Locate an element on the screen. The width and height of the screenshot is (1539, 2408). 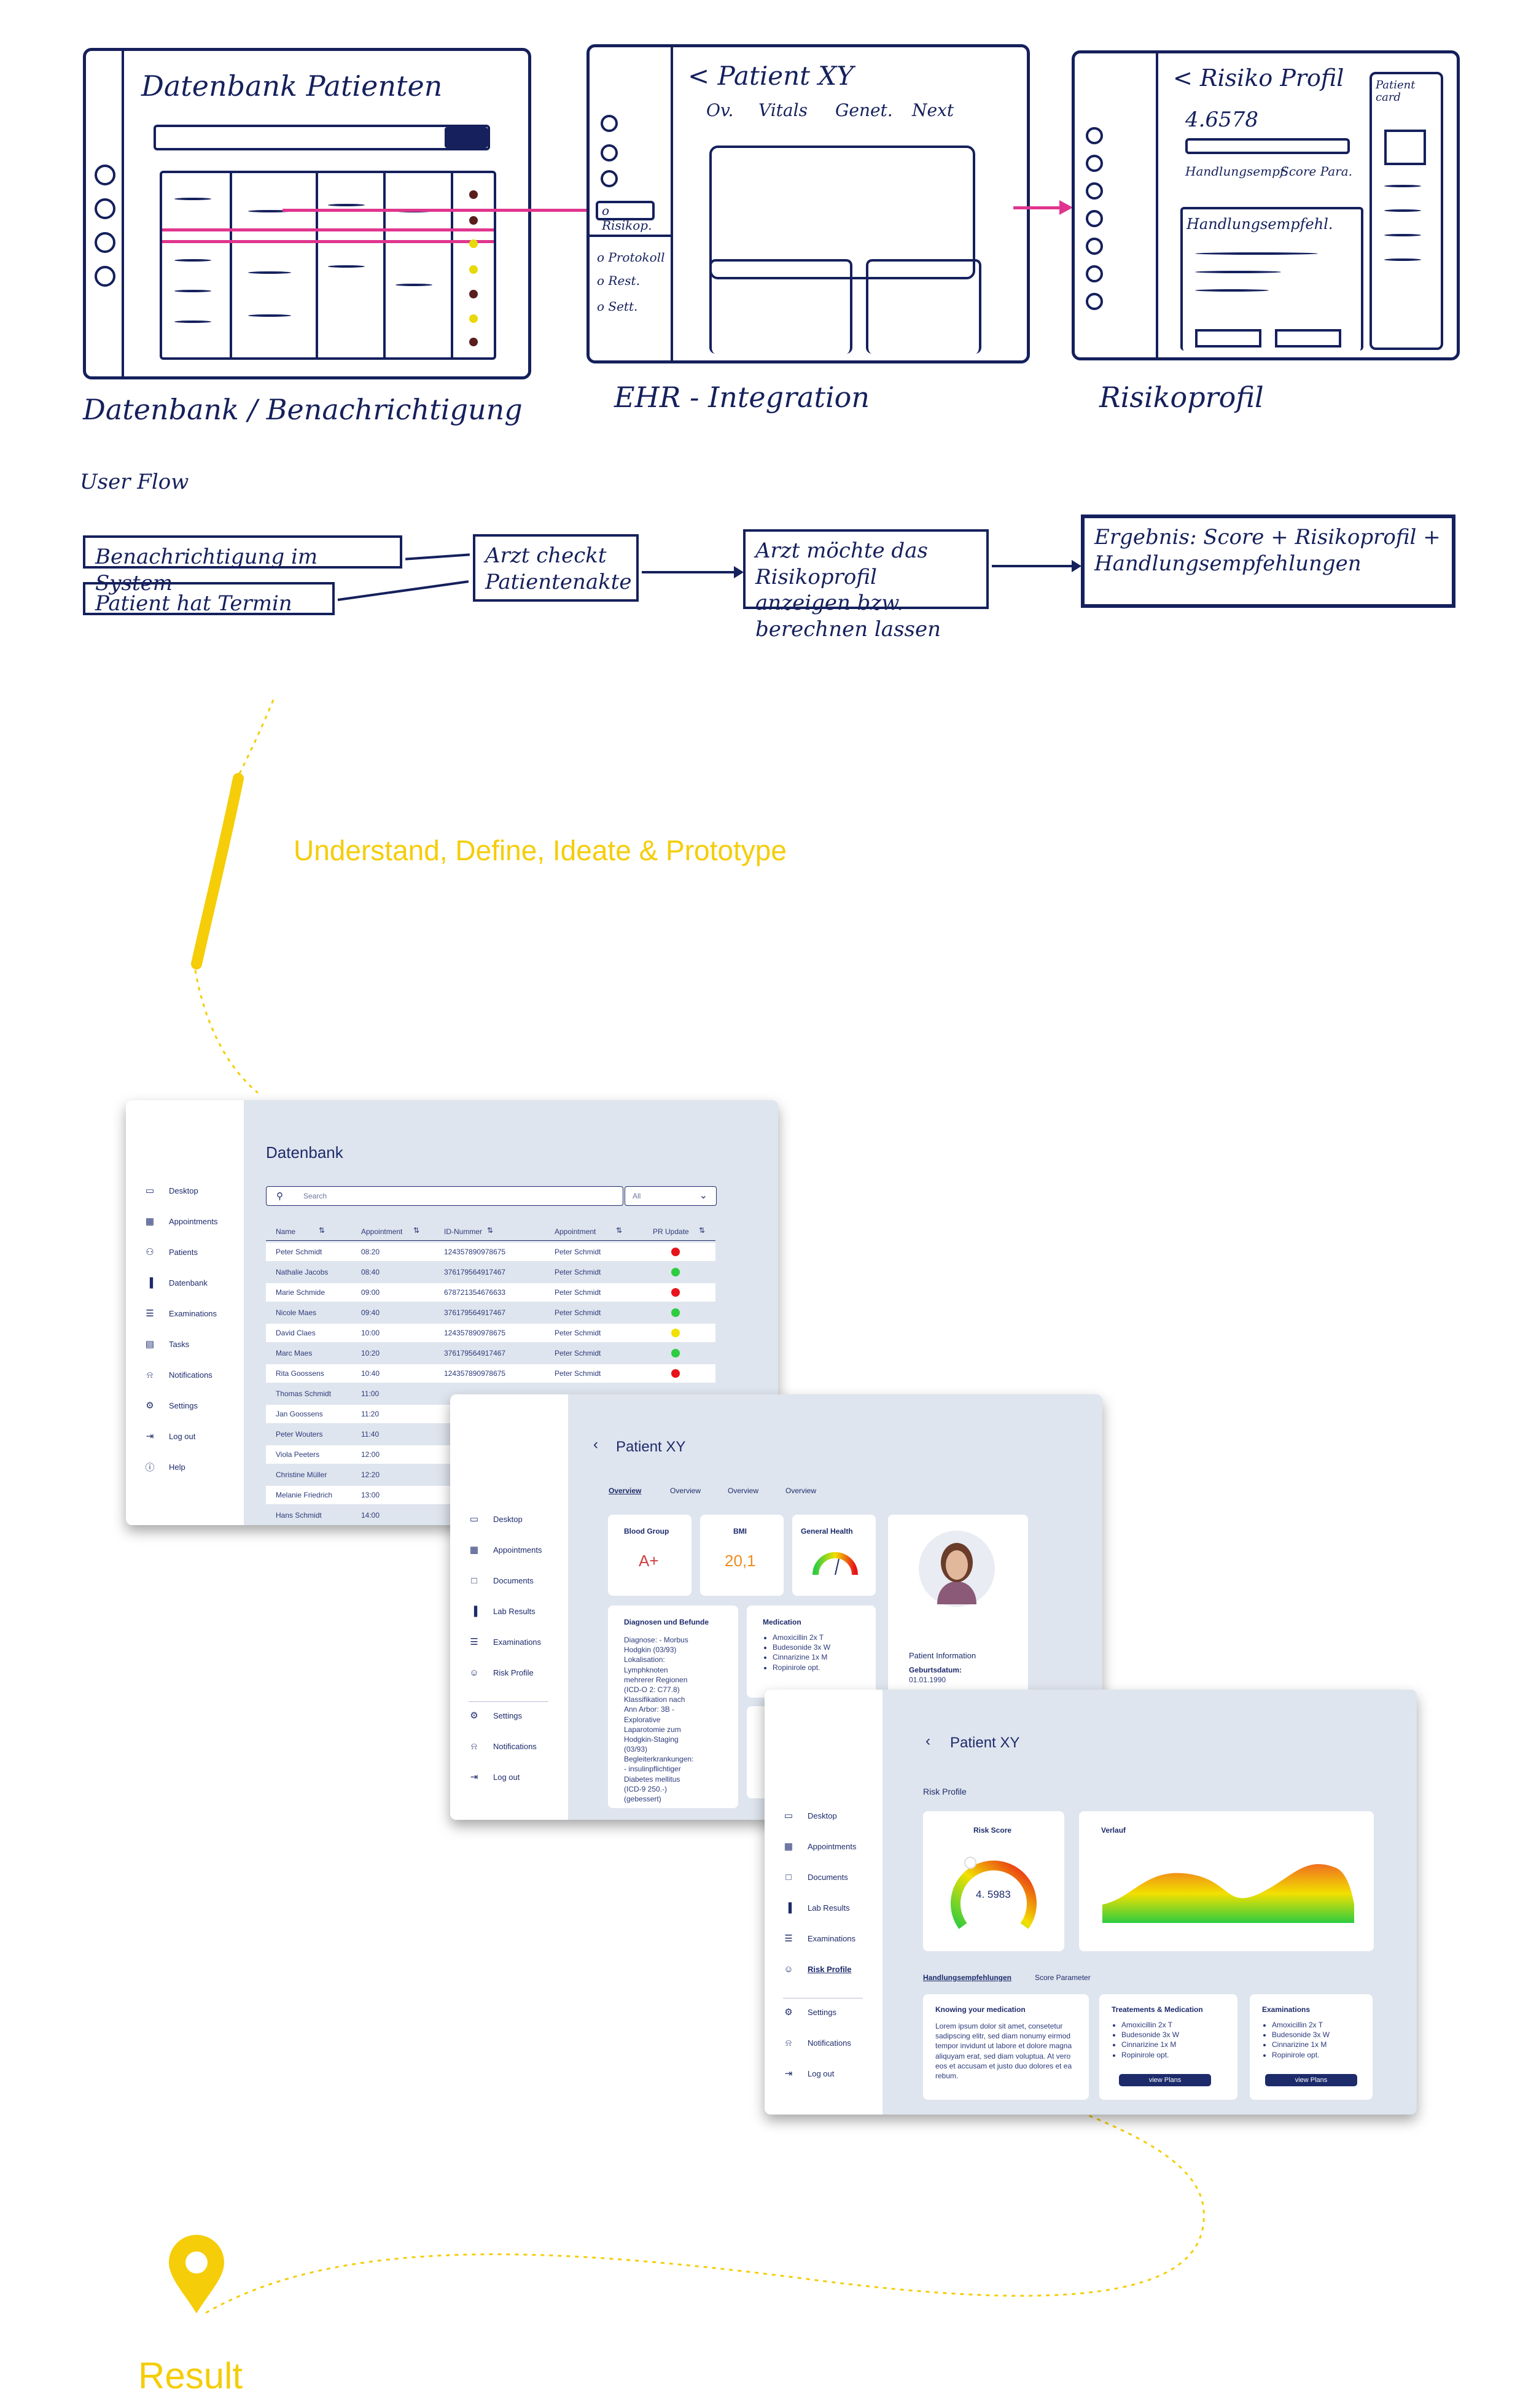
sidebar-item-label: Examinations is located at coordinates (193, 1313).